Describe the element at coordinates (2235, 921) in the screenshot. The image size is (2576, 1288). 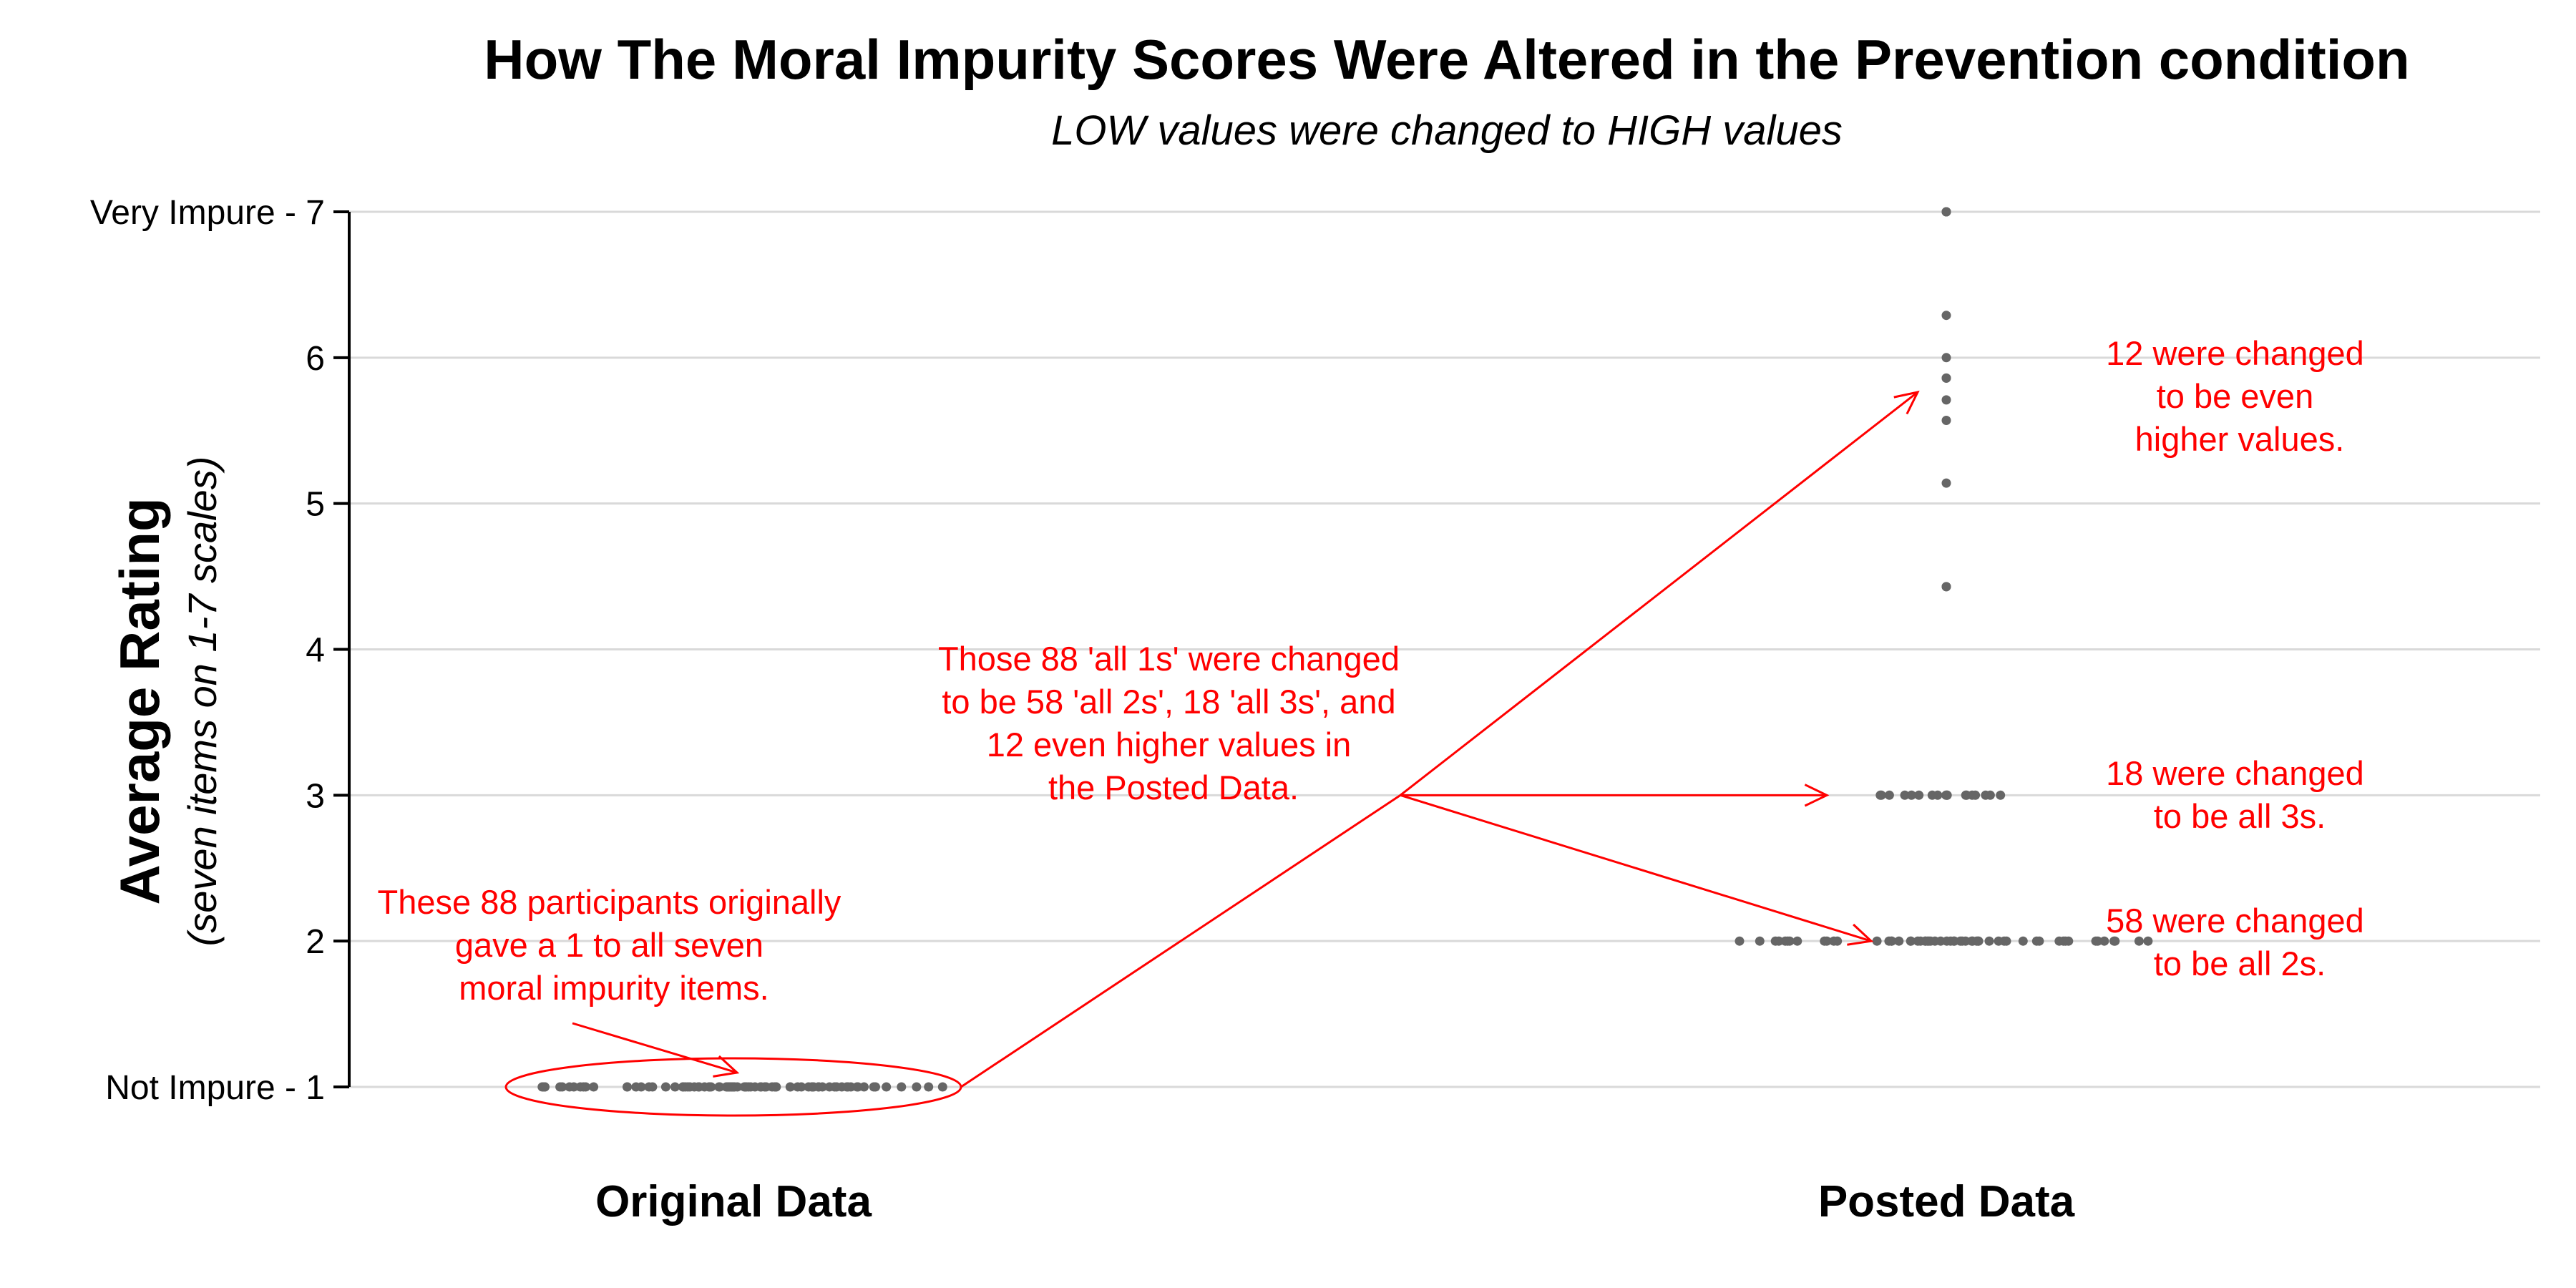
I see `annotation-twos-line-1: 58 were changed` at that location.